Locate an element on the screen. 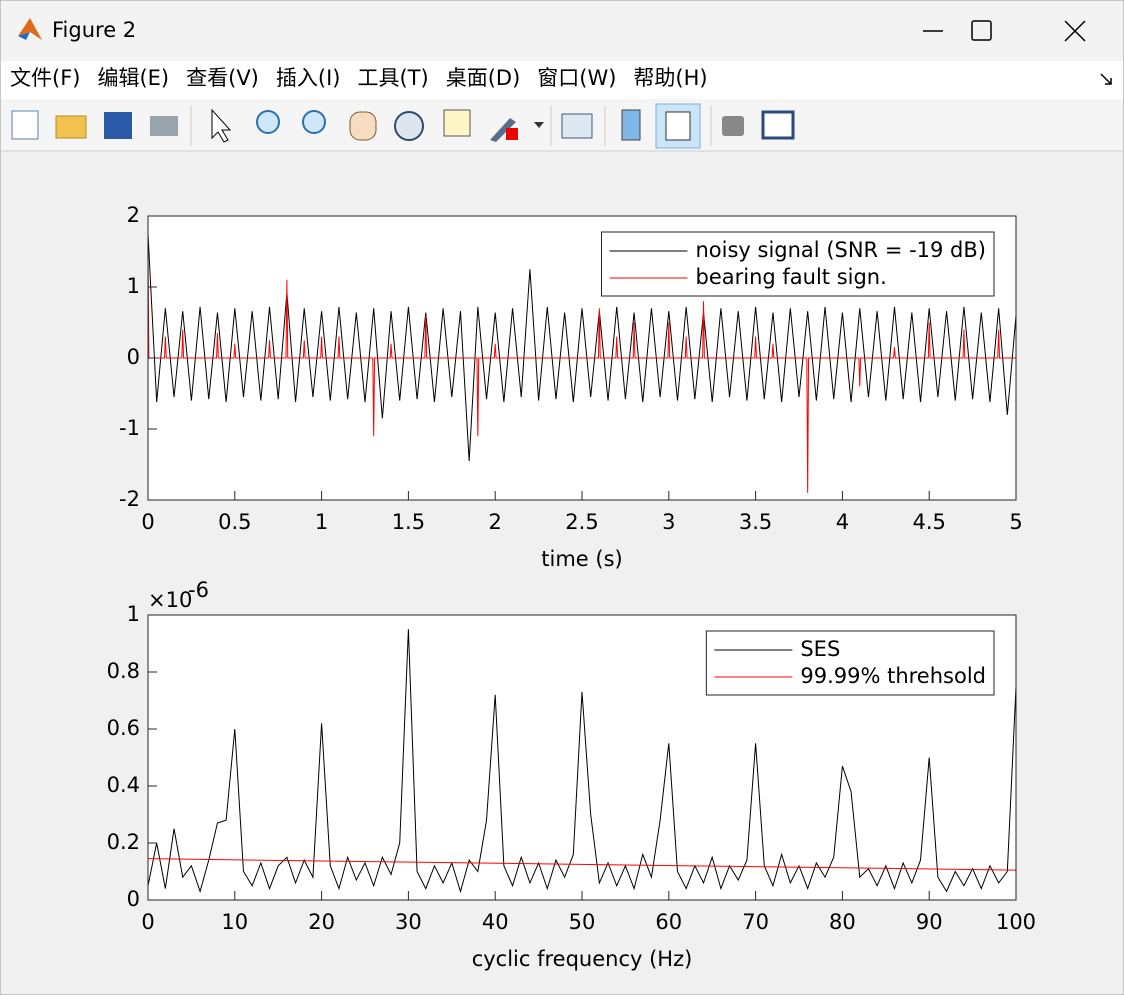  x-tick-label: 3.5 is located at coordinates (755, 522).